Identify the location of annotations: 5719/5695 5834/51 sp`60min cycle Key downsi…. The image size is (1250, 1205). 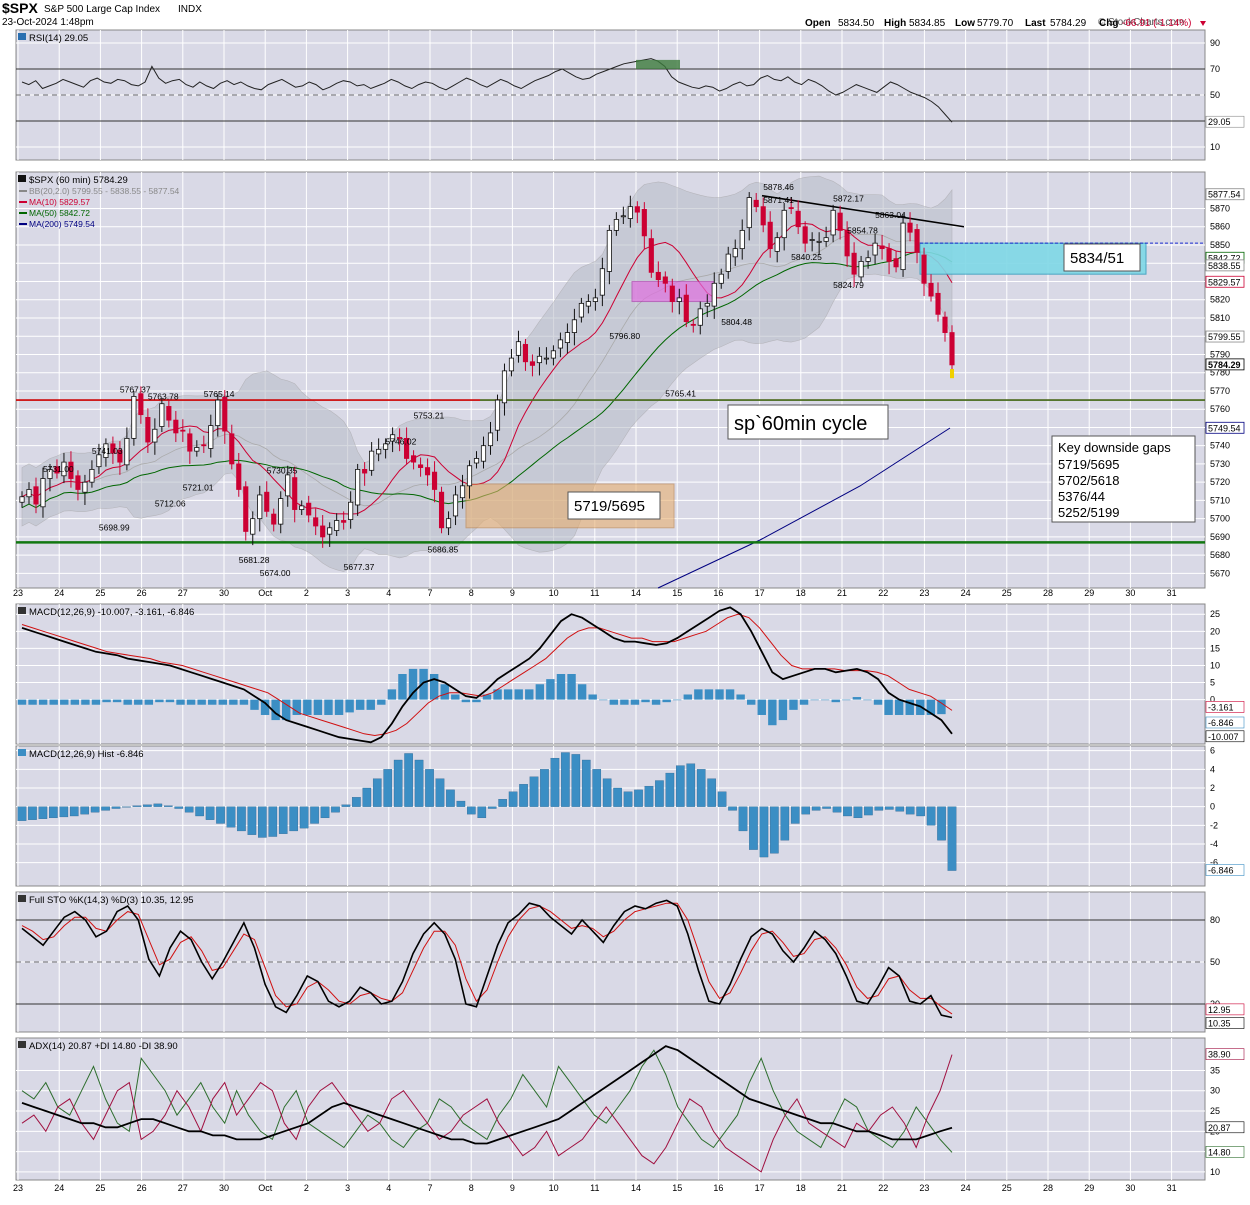
(881, 383).